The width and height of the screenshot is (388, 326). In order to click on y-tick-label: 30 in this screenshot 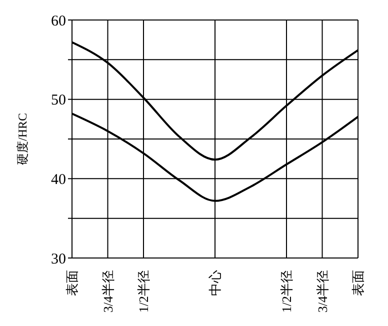, I will do `click(58, 259)`.